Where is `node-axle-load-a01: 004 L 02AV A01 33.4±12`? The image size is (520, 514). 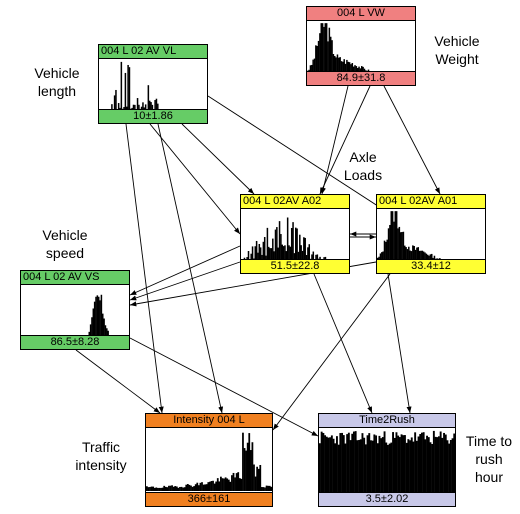
node-axle-load-a01: 004 L 02AV A01 33.4±12 is located at coordinates (431, 234).